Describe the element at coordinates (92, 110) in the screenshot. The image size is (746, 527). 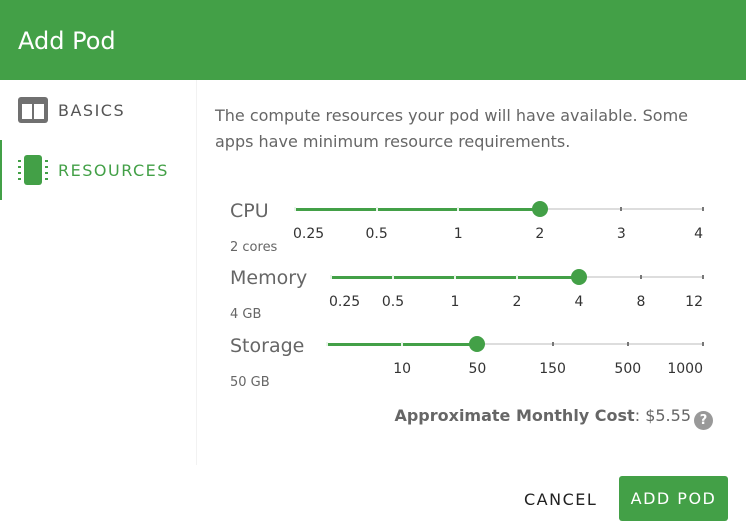
I see `sidebar-item-label: BASICS` at that location.